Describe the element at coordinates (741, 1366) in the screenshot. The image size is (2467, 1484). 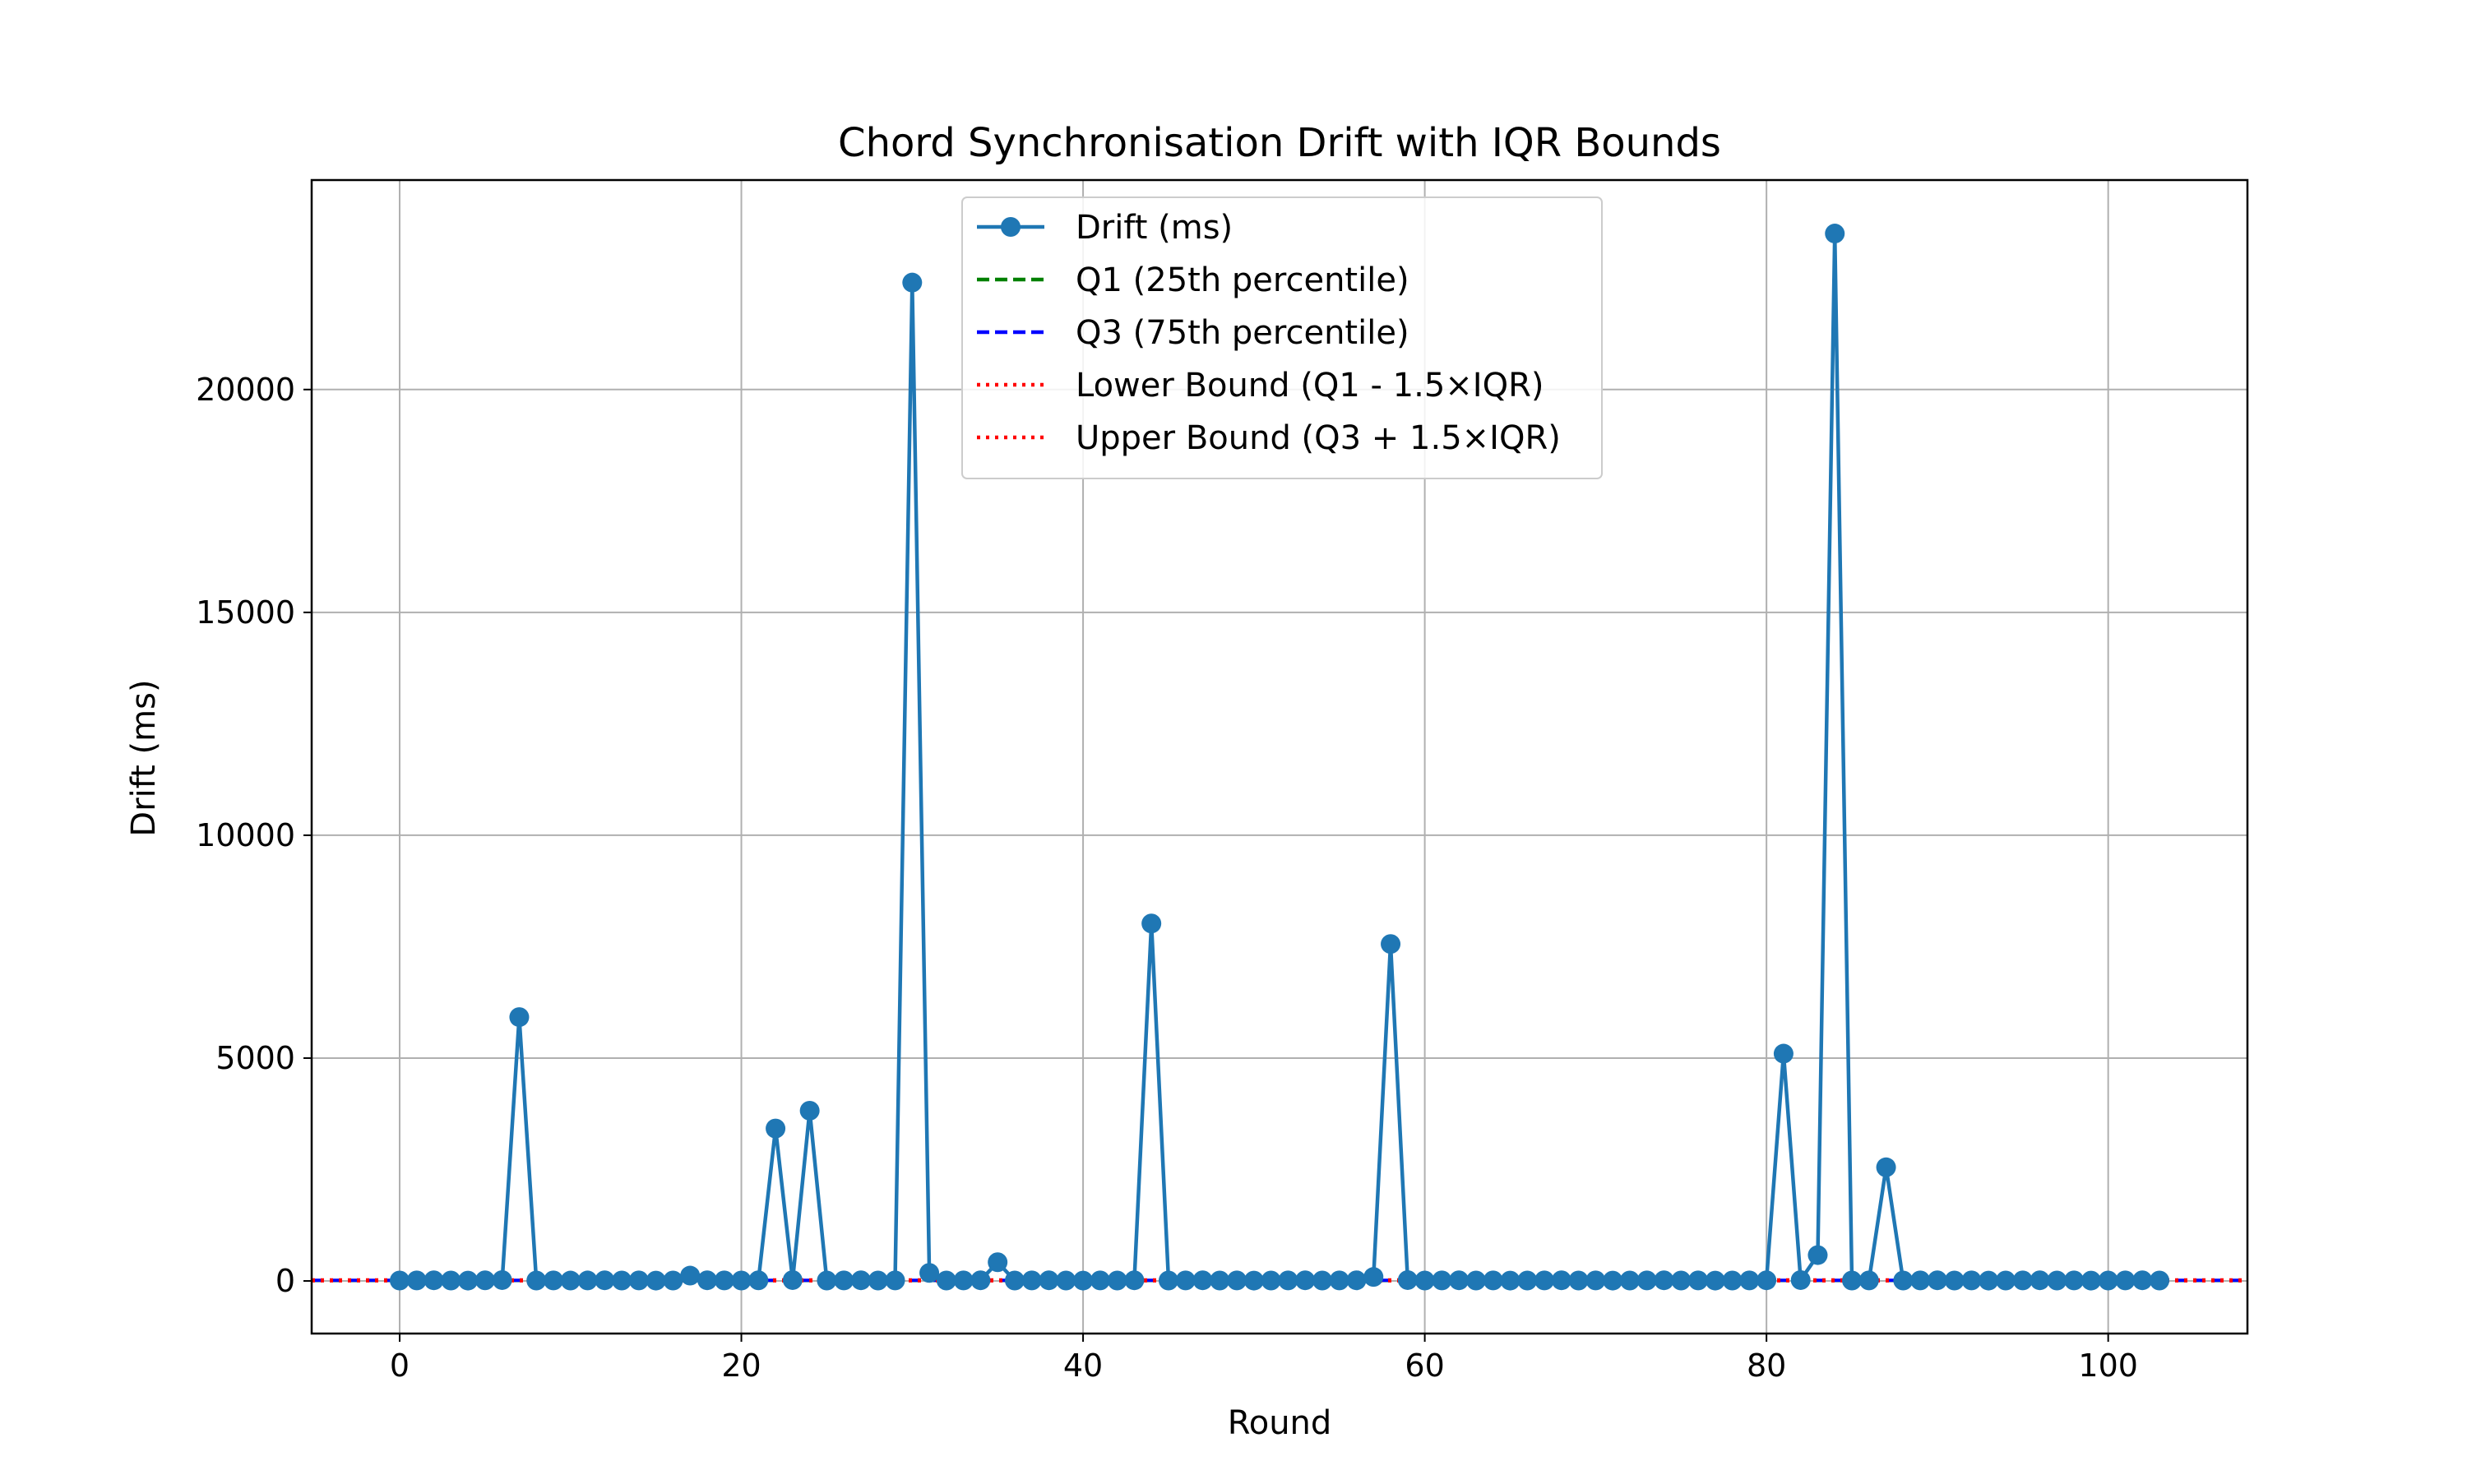
I see `x-tick-label: 20` at that location.